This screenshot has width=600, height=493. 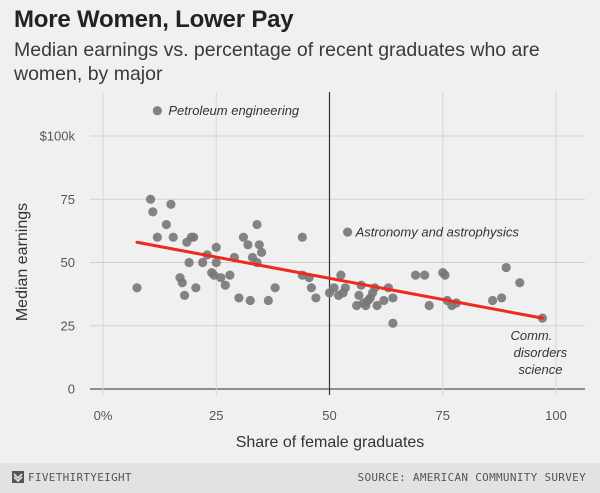 I want to click on x-axis-label: Share of female graduates, so click(x=330, y=442).